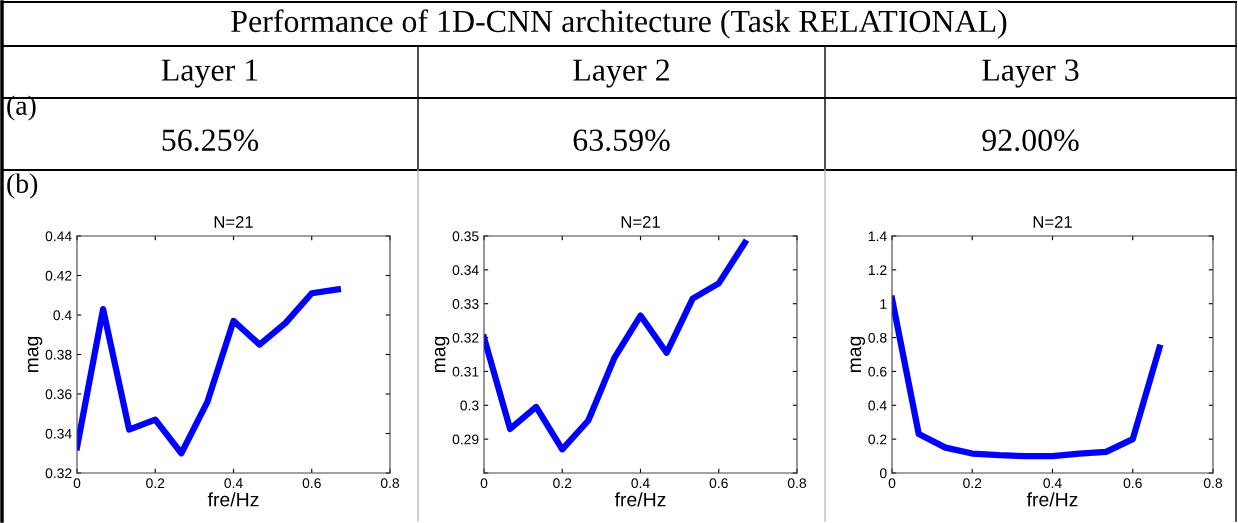 The image size is (1238, 523). What do you see at coordinates (619, 24) in the screenshot?
I see `text: Performance of 1D-CNN architecture (Task RELATIONAL)` at bounding box center [619, 24].